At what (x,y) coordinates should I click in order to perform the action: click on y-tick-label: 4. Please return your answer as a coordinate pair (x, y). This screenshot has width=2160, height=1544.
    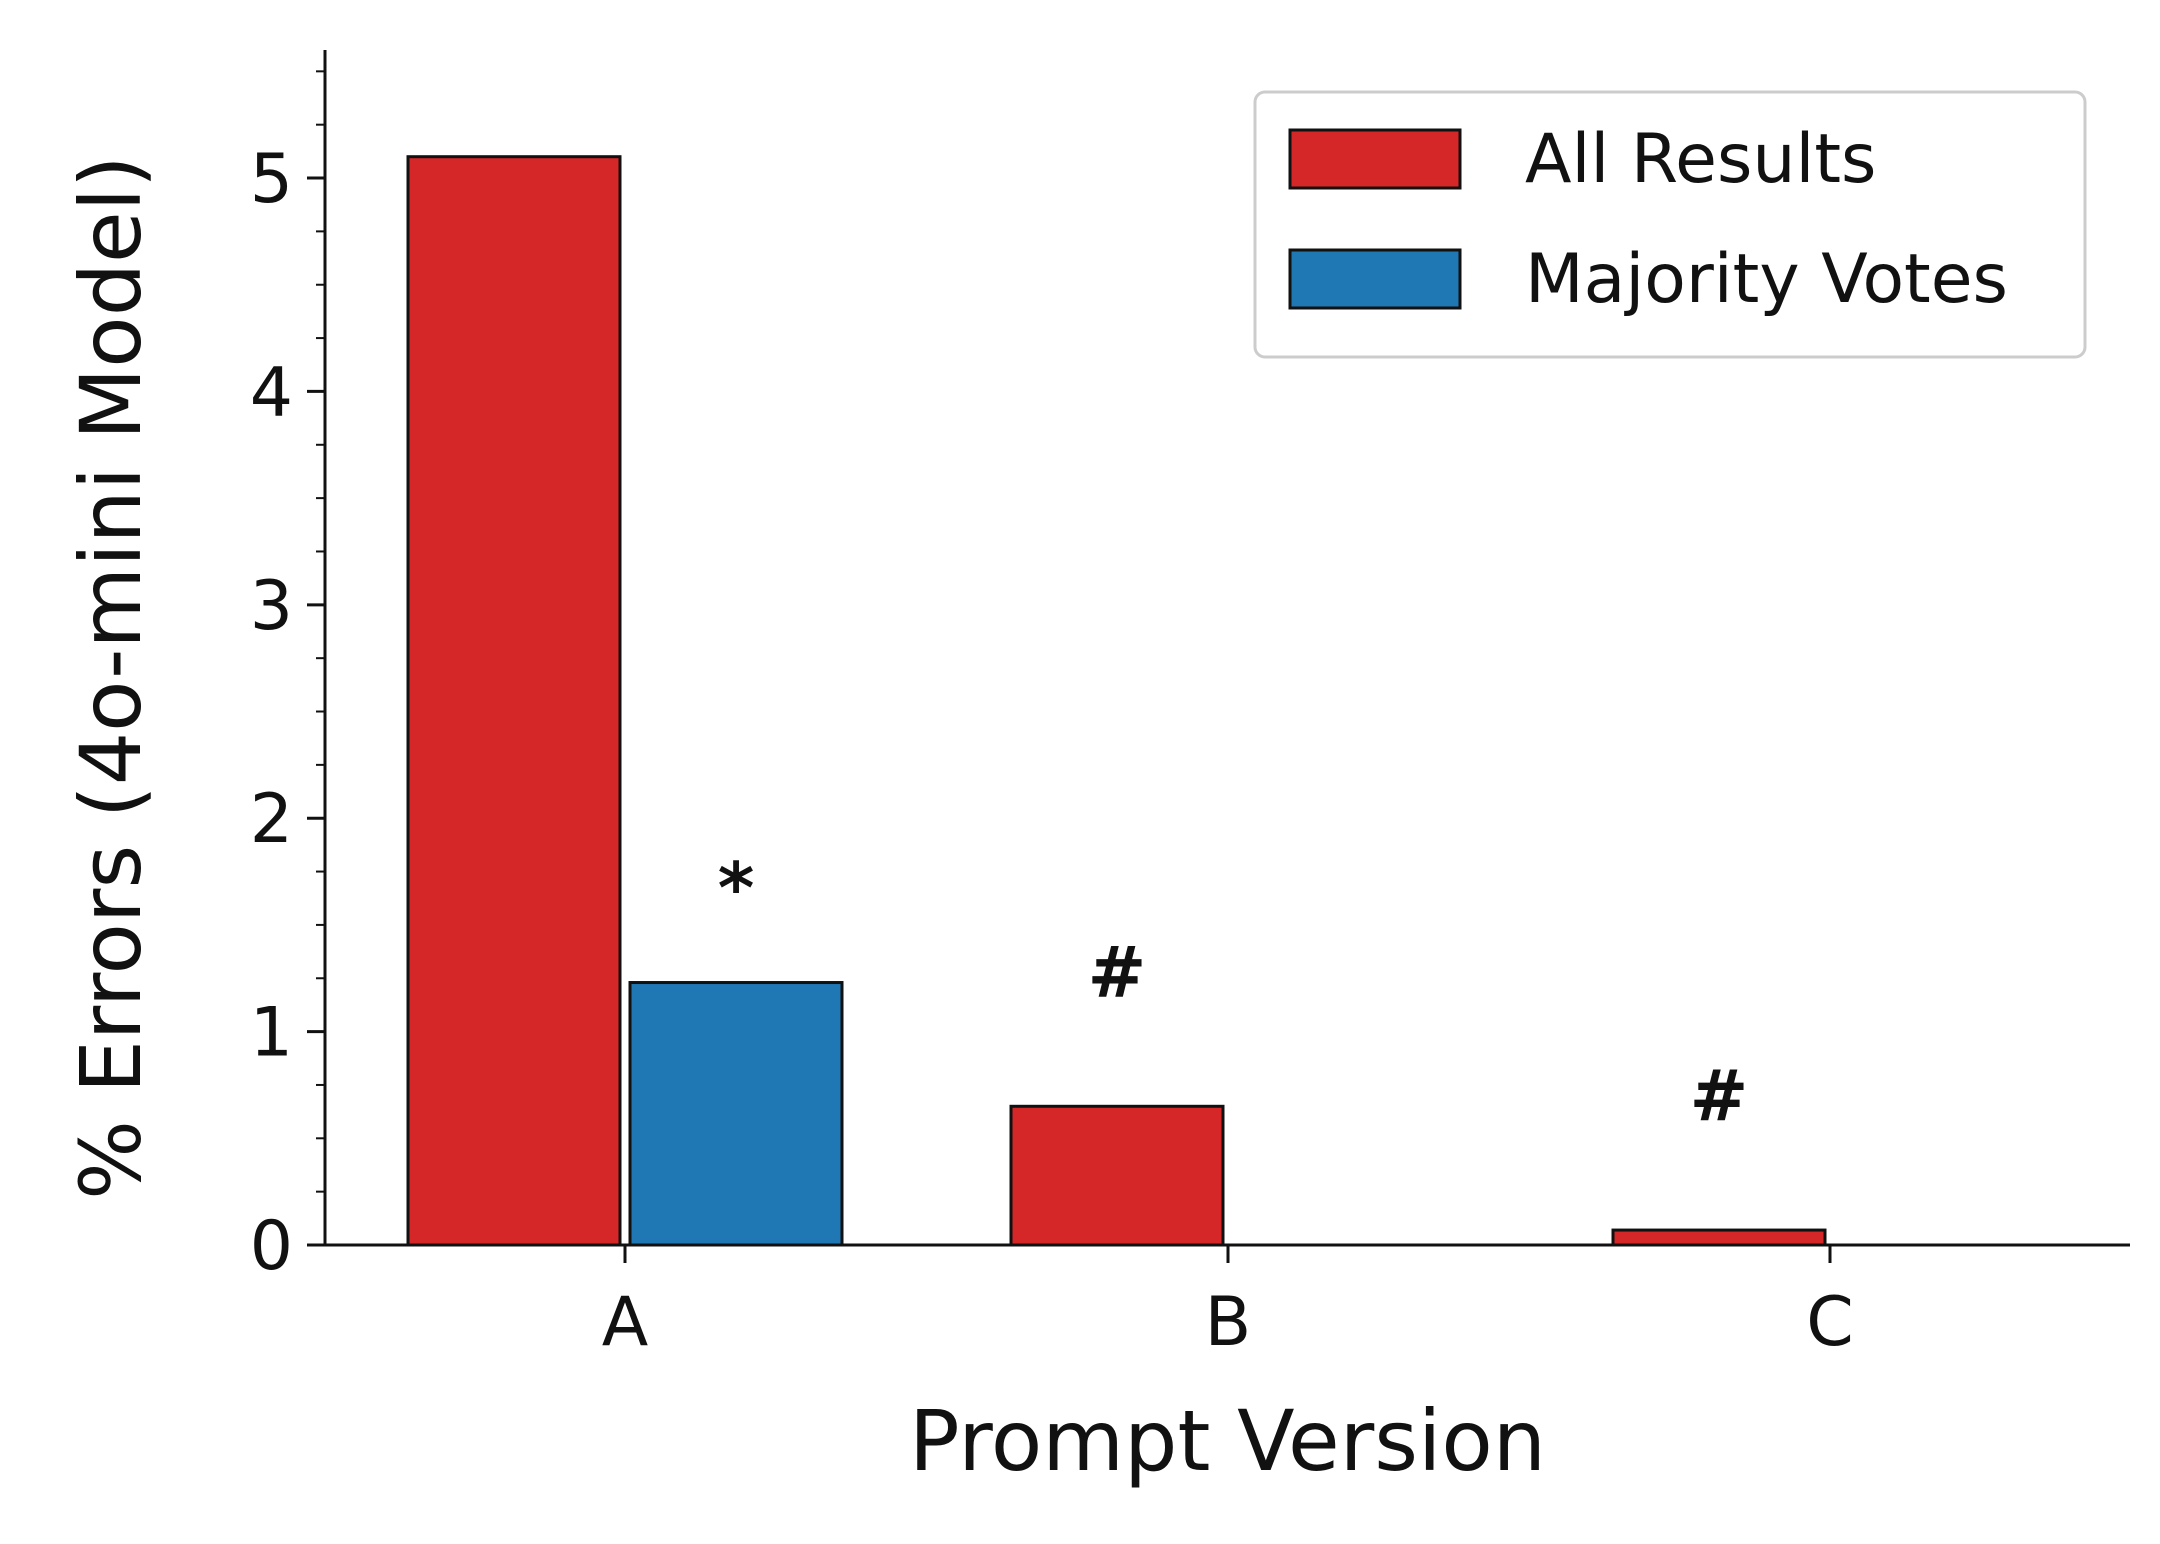
    Looking at the image, I should click on (271, 392).